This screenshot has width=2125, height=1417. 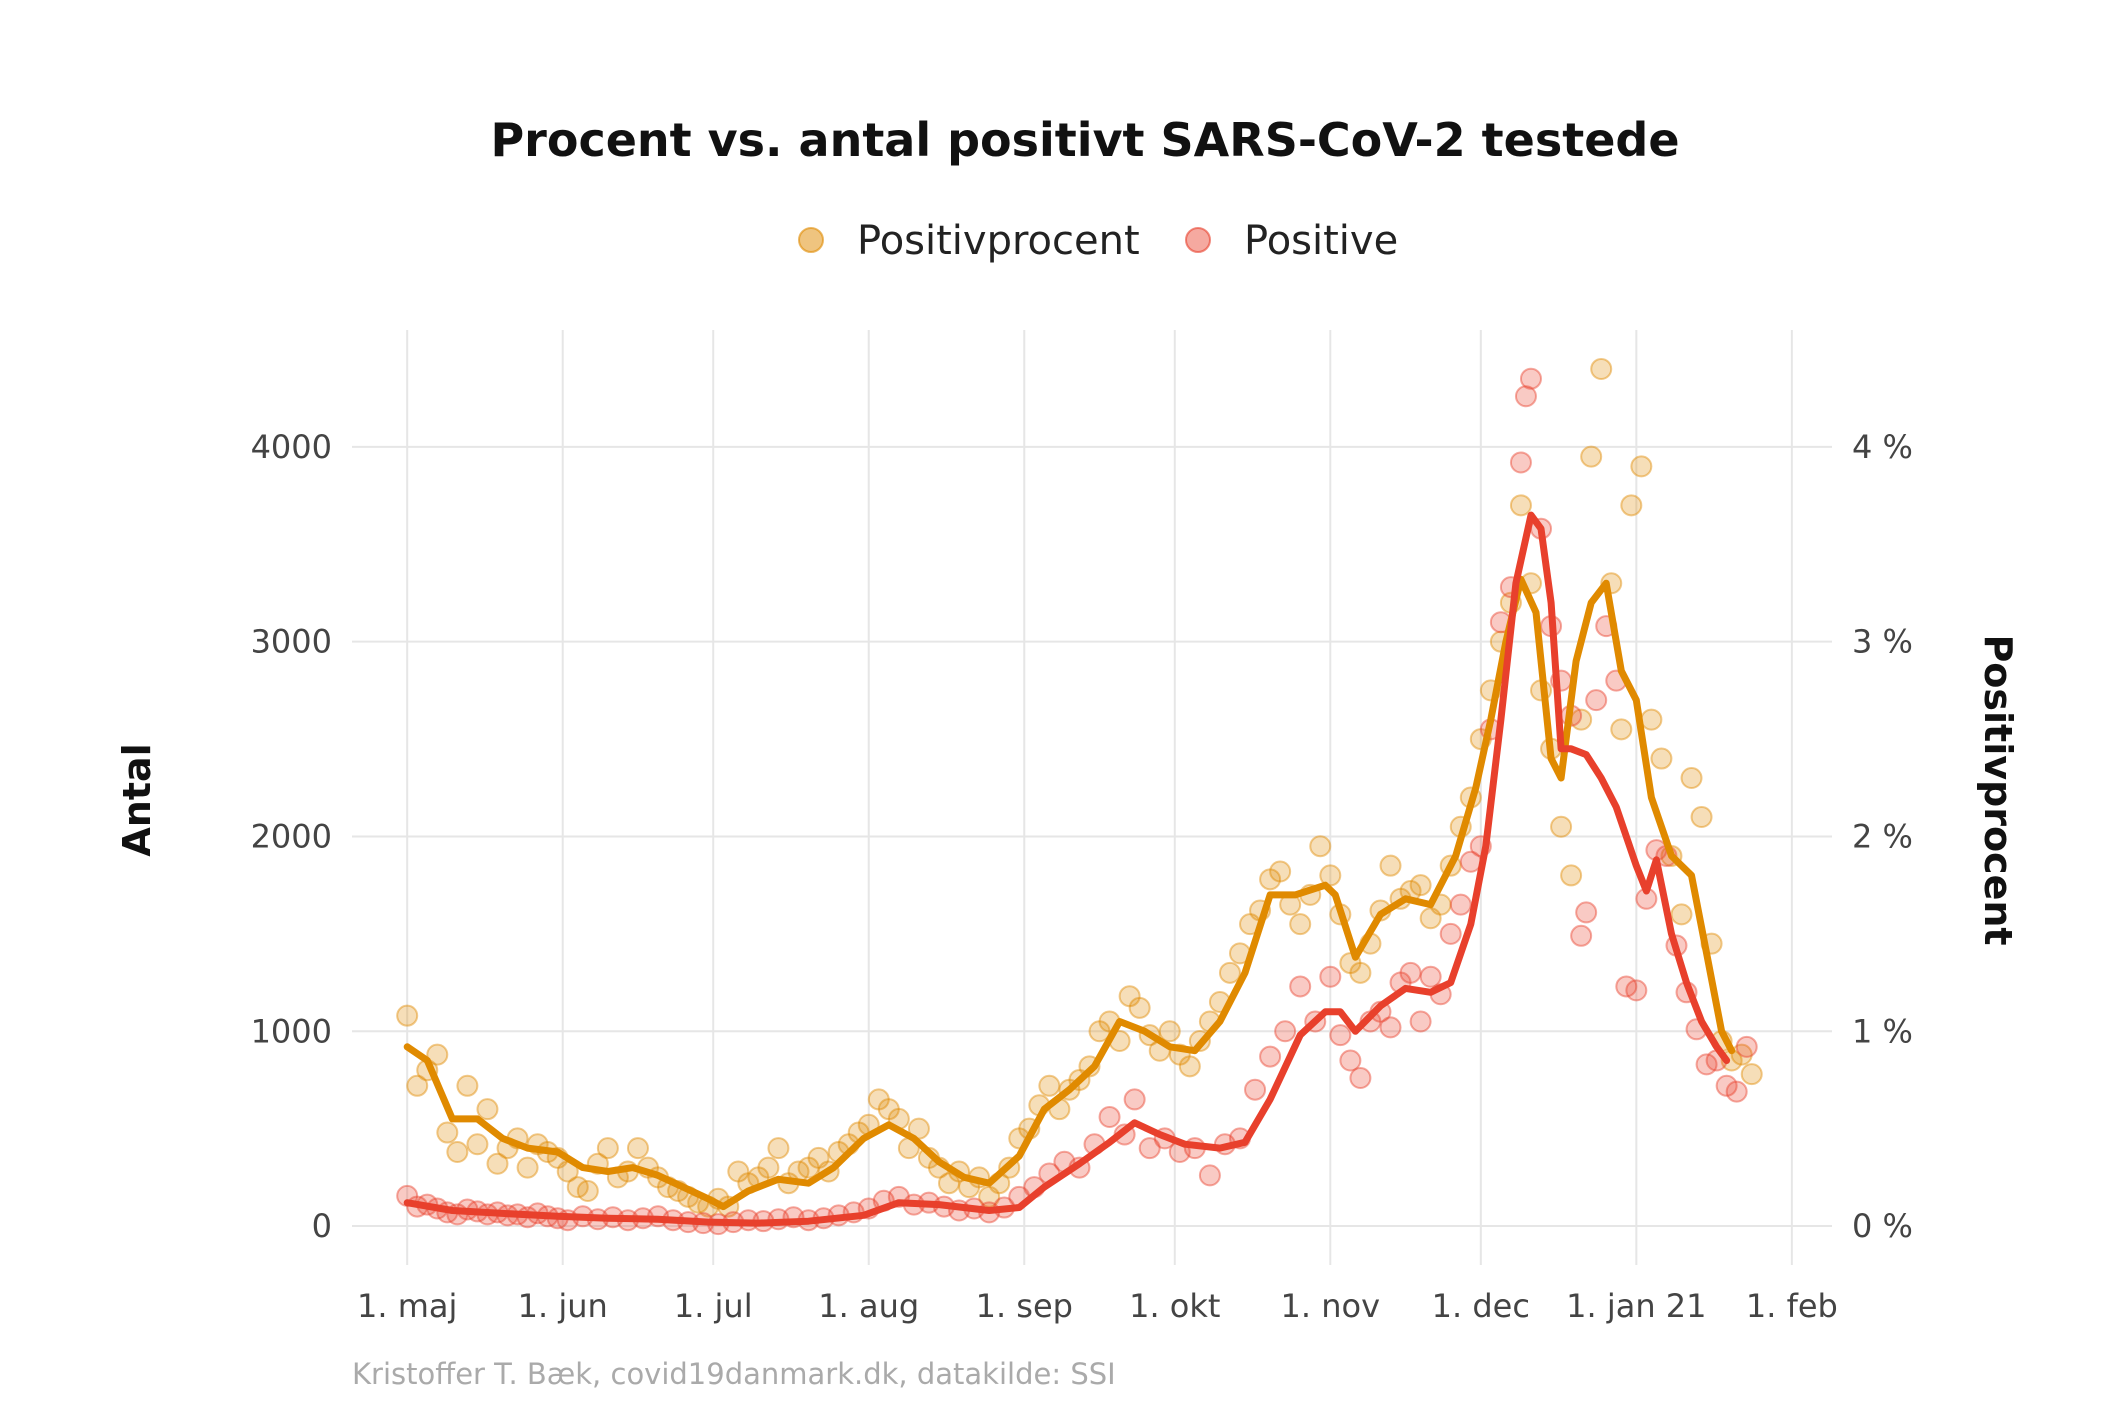 What do you see at coordinates (713, 1306) in the screenshot?
I see `x-tick-label: 1. jul` at bounding box center [713, 1306].